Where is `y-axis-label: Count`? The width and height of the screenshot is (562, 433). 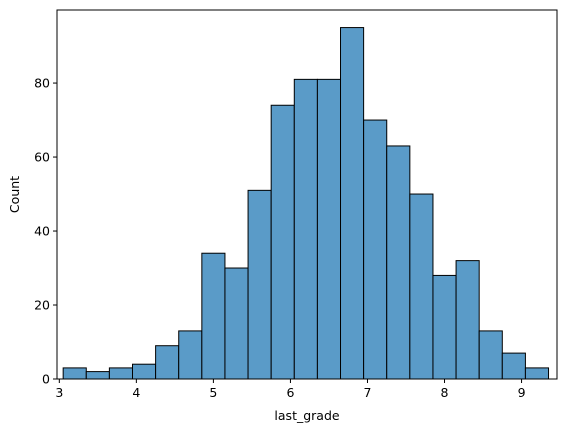
y-axis-label: Count is located at coordinates (14, 194).